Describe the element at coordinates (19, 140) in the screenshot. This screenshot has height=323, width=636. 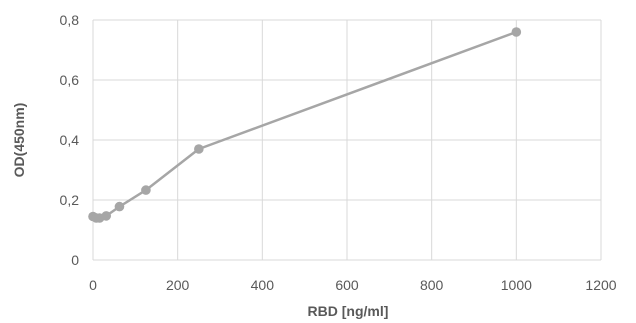
I see `y-axis-label: OD(450nm)` at that location.